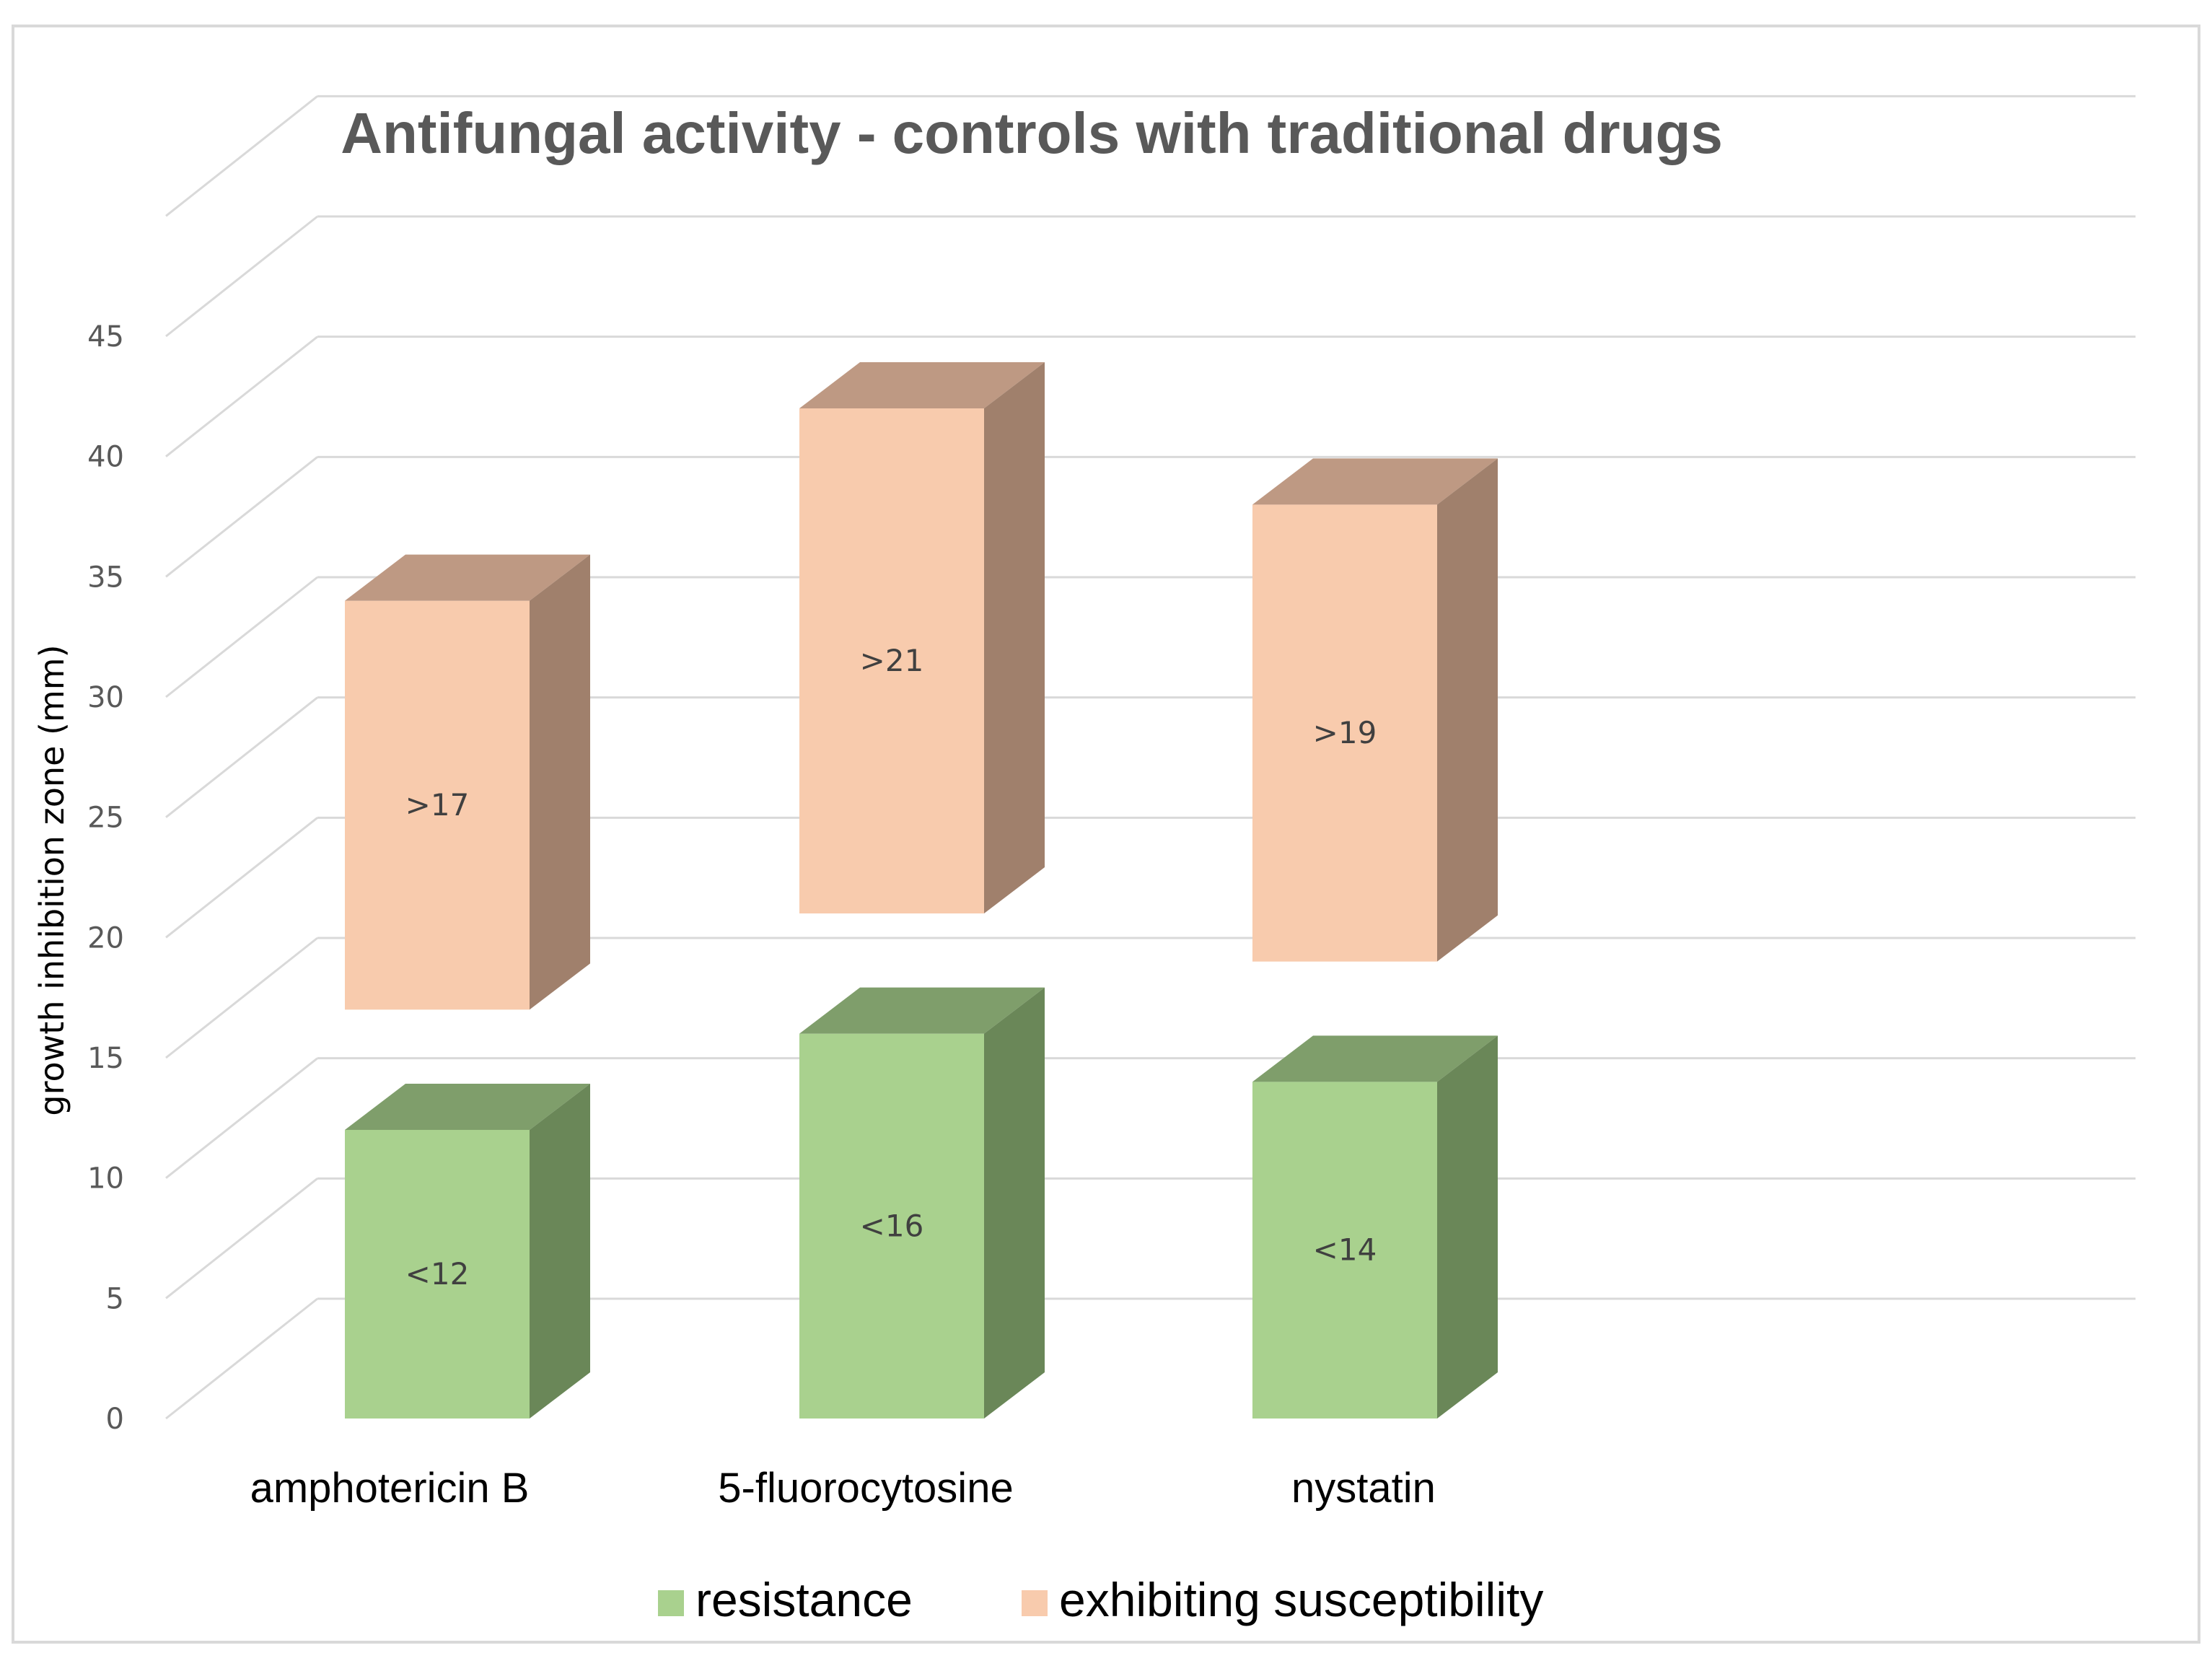 This screenshot has width=2212, height=1653. What do you see at coordinates (1014, 637) in the screenshot?
I see `bar-susceptibility-5-fluorocytosine-side` at bounding box center [1014, 637].